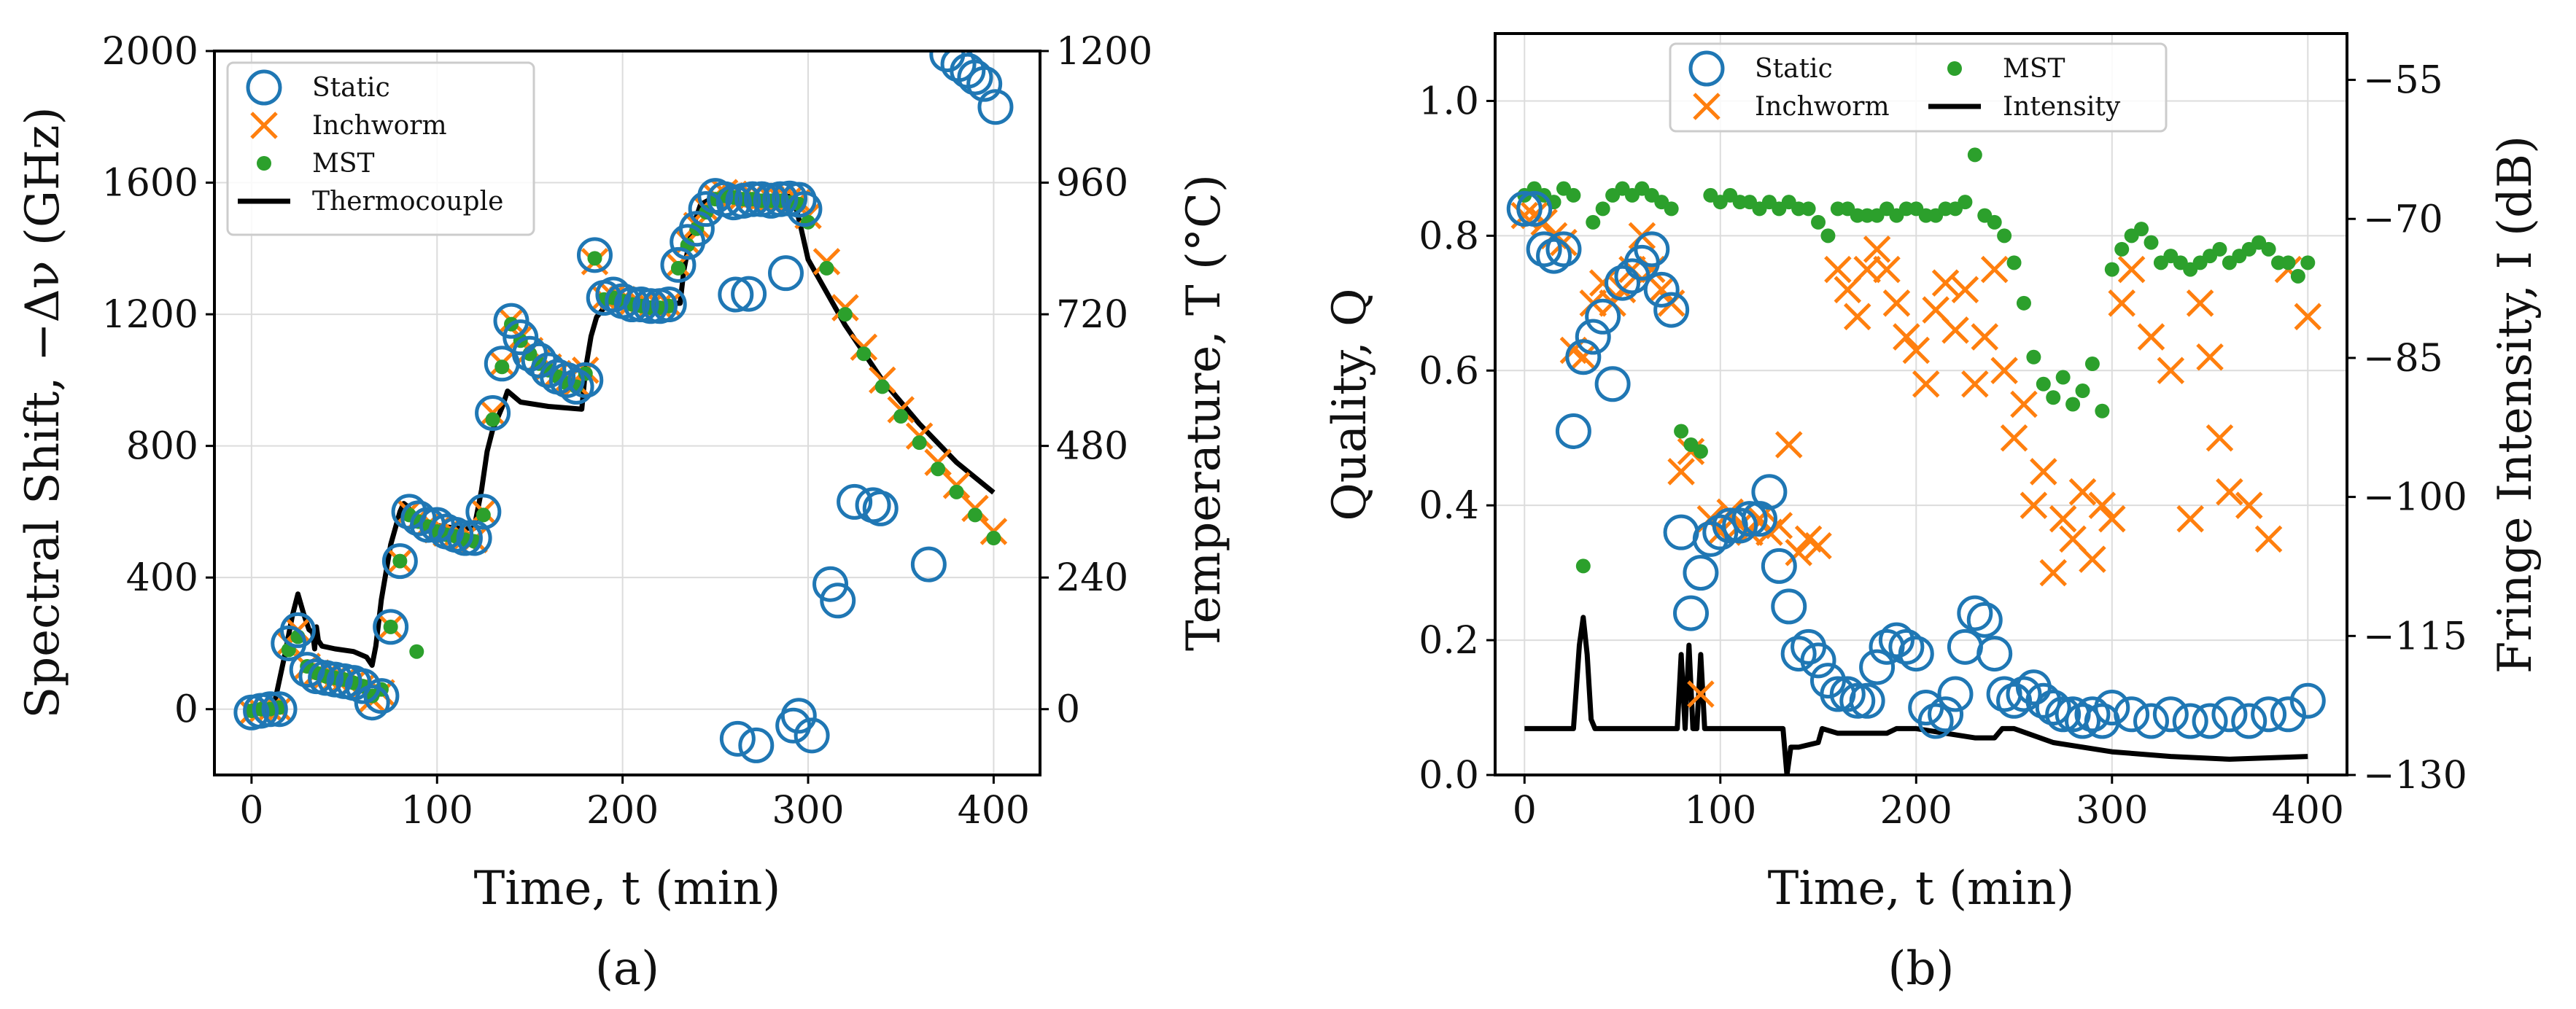 The width and height of the screenshot is (2576, 1009). I want to click on y2-tick-label: −55, so click(2403, 81).